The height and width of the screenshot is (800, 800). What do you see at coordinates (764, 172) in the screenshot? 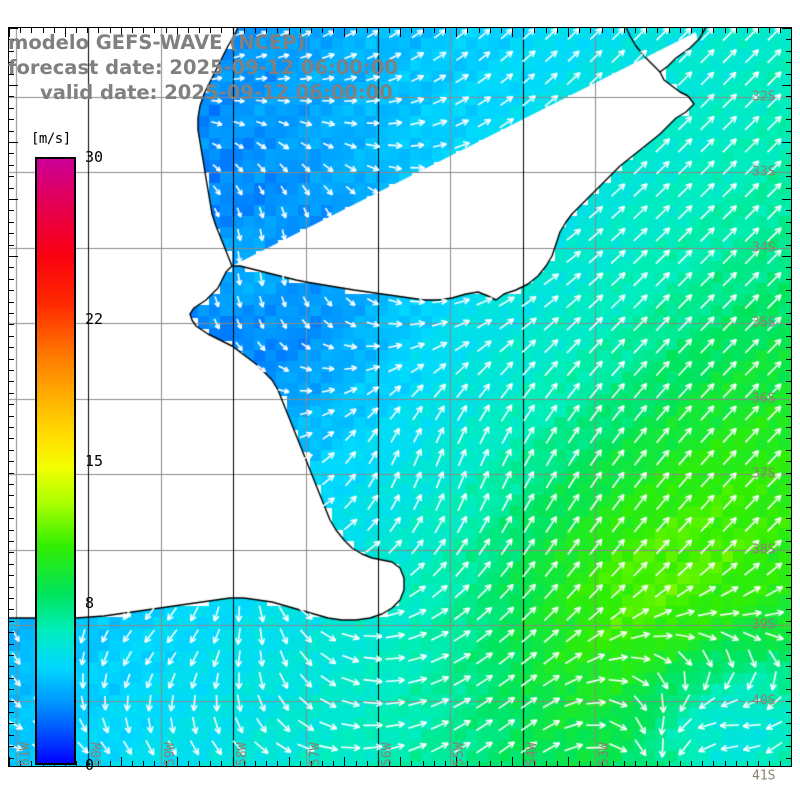
I see `lat-label-33S: 33S` at bounding box center [764, 172].